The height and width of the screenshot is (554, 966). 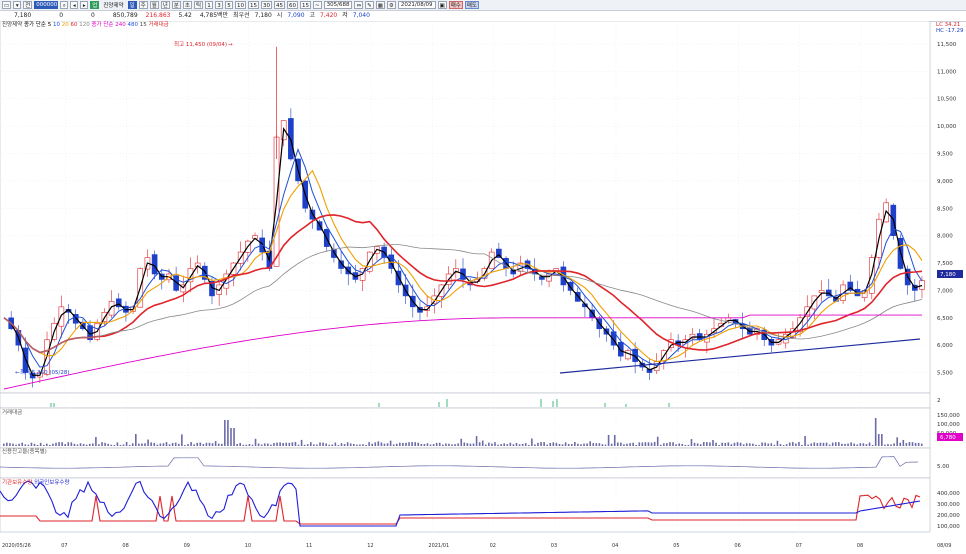 I want to click on date-field: 2021/08/09, so click(x=416, y=5).